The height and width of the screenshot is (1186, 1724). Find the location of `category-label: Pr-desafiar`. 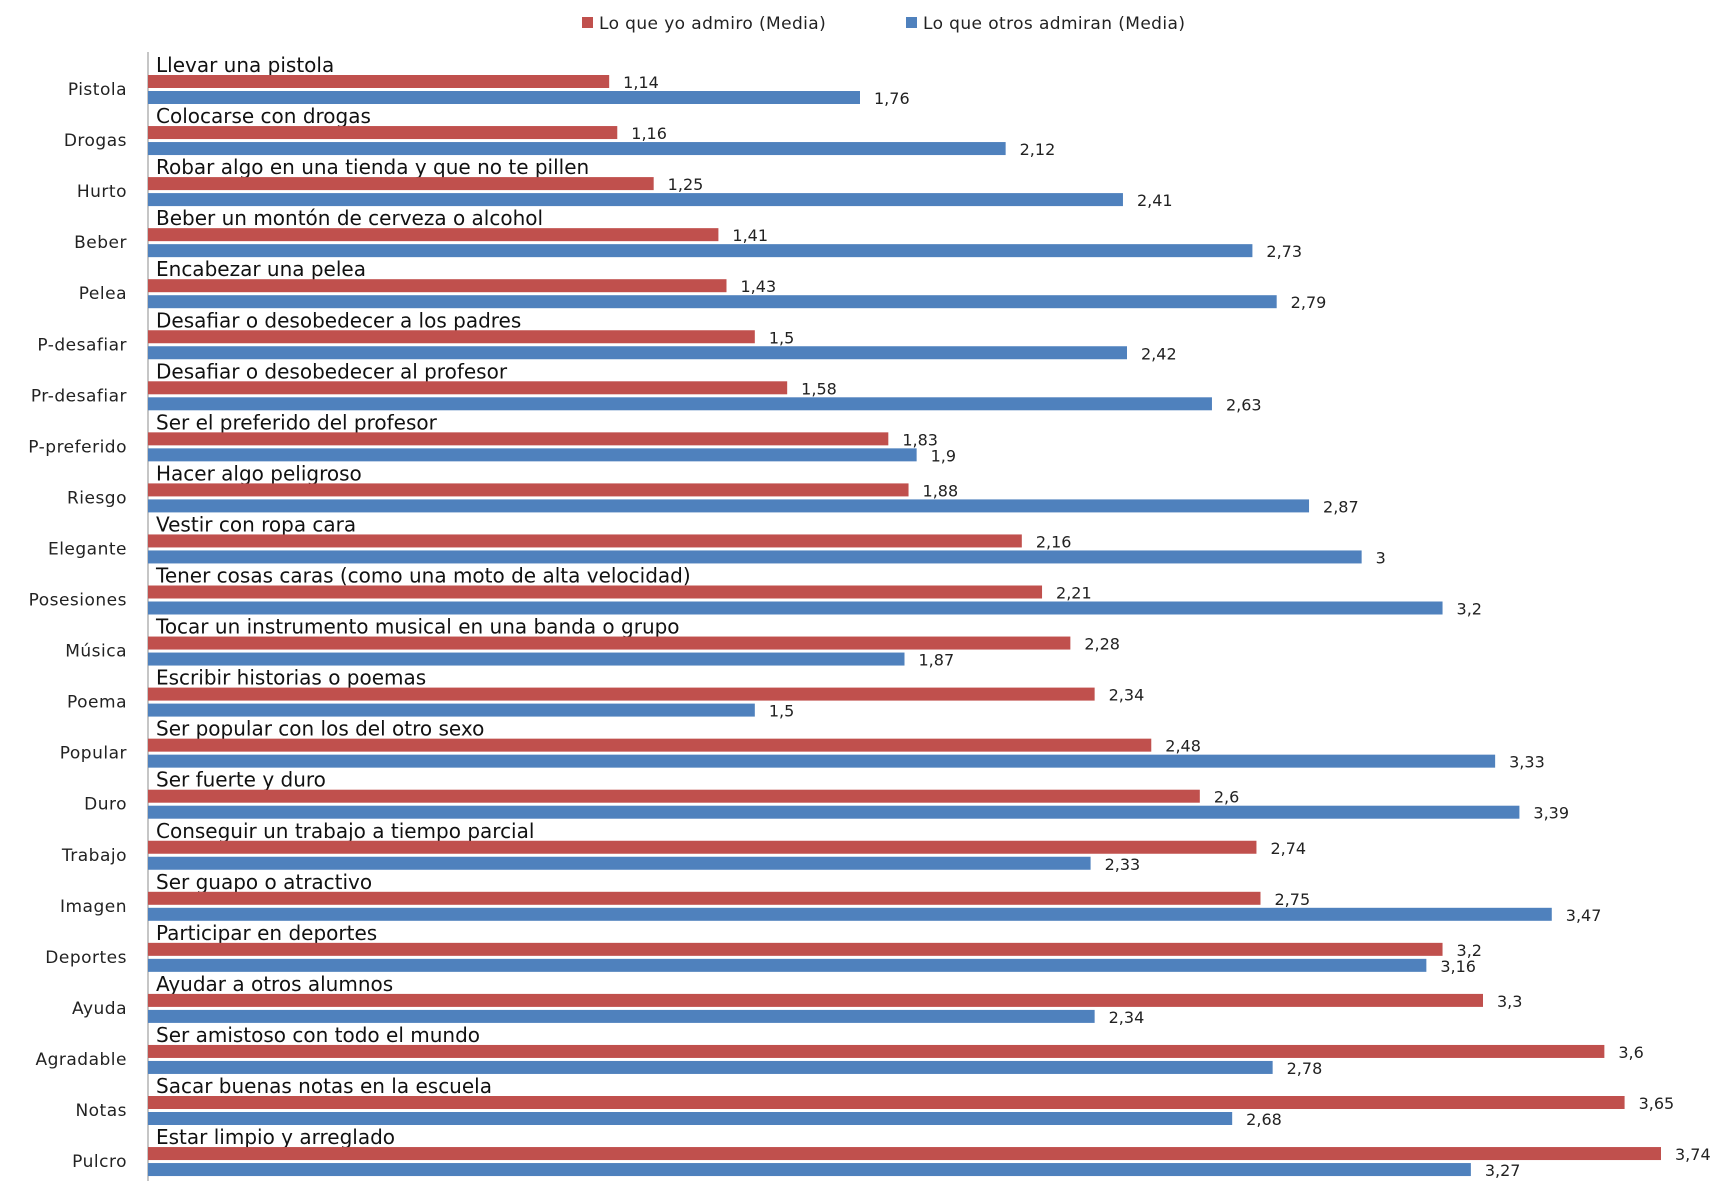

category-label: Pr-desafiar is located at coordinates (79, 396).